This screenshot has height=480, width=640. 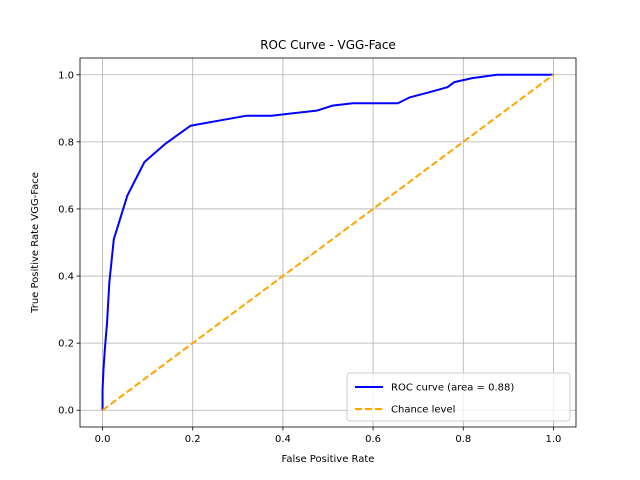 I want to click on legend-box, so click(x=458, y=397).